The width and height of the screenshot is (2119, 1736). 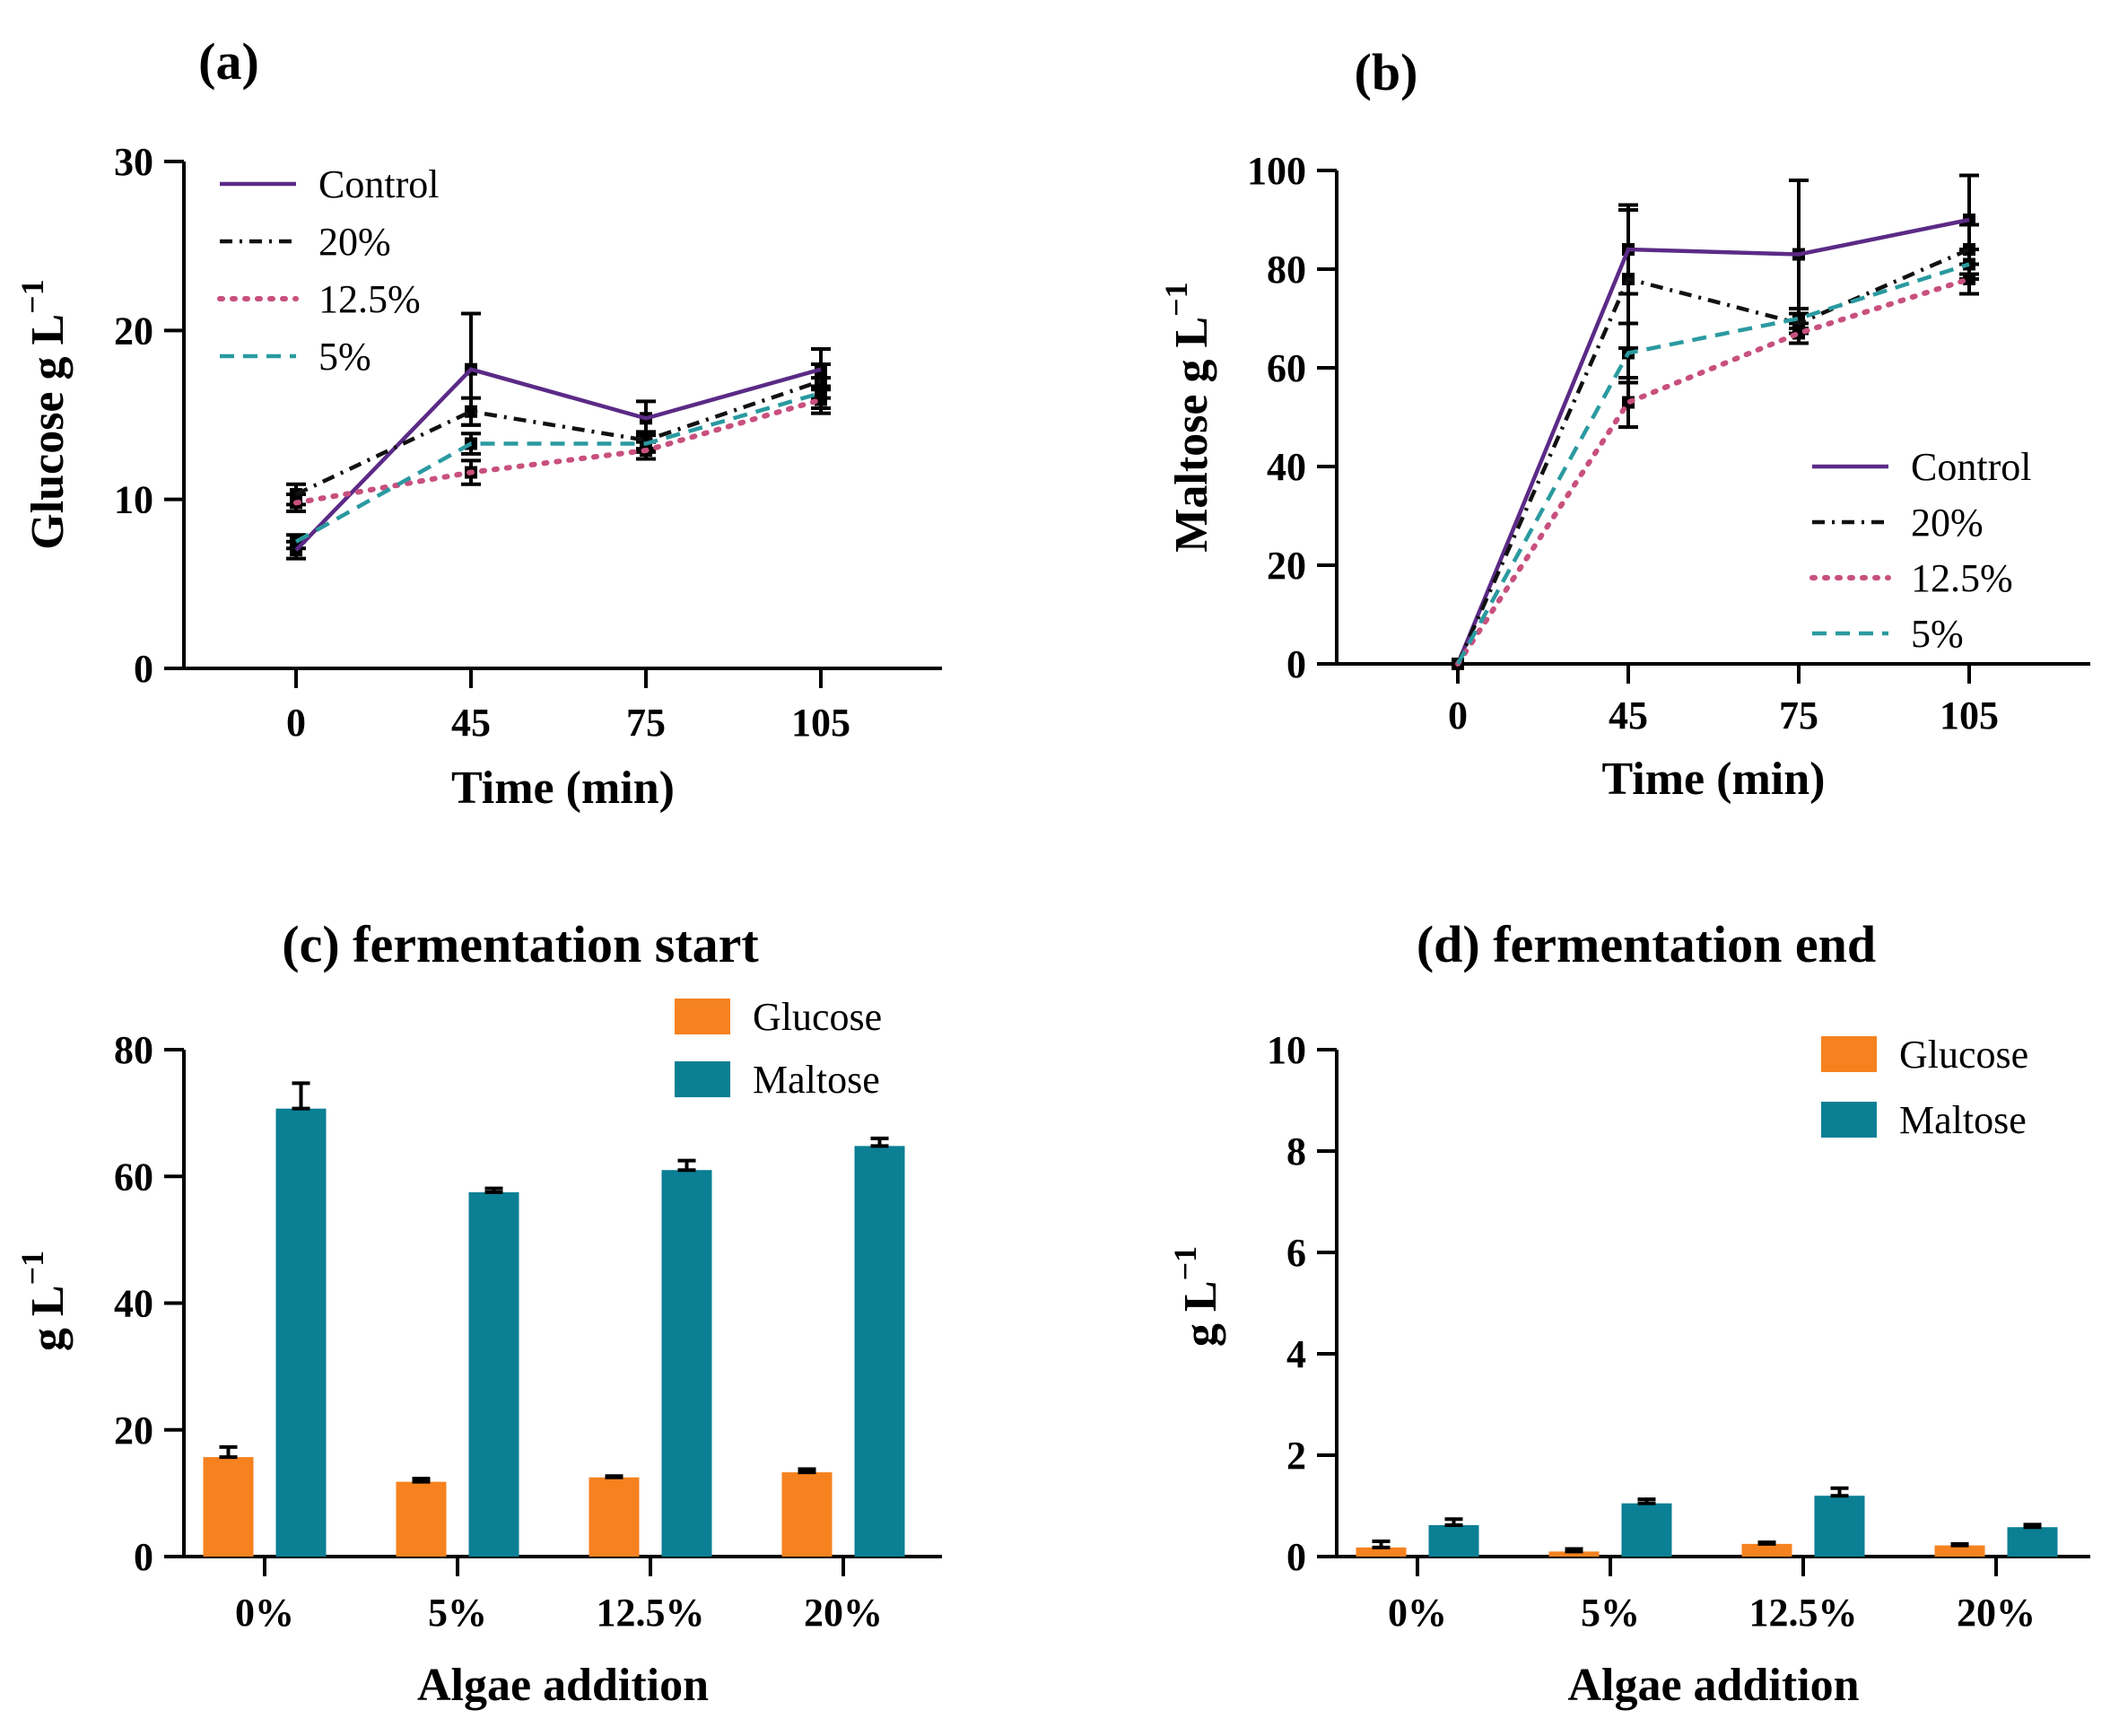 I want to click on y-axis-title-base: Maltose g L, so click(x=1191, y=435).